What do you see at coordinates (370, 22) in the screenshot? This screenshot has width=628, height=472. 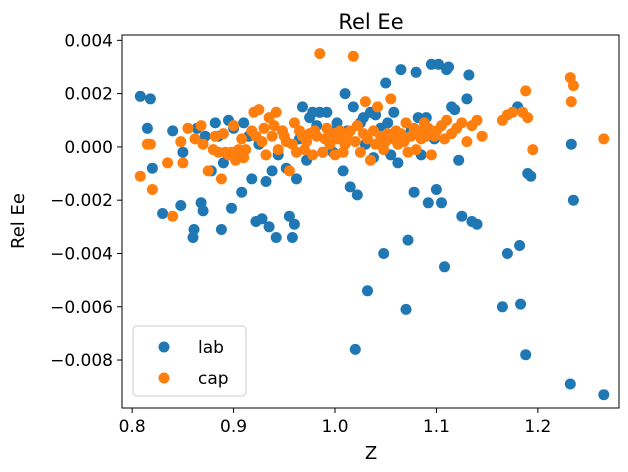 I see `chart-title: Rel Ee` at bounding box center [370, 22].